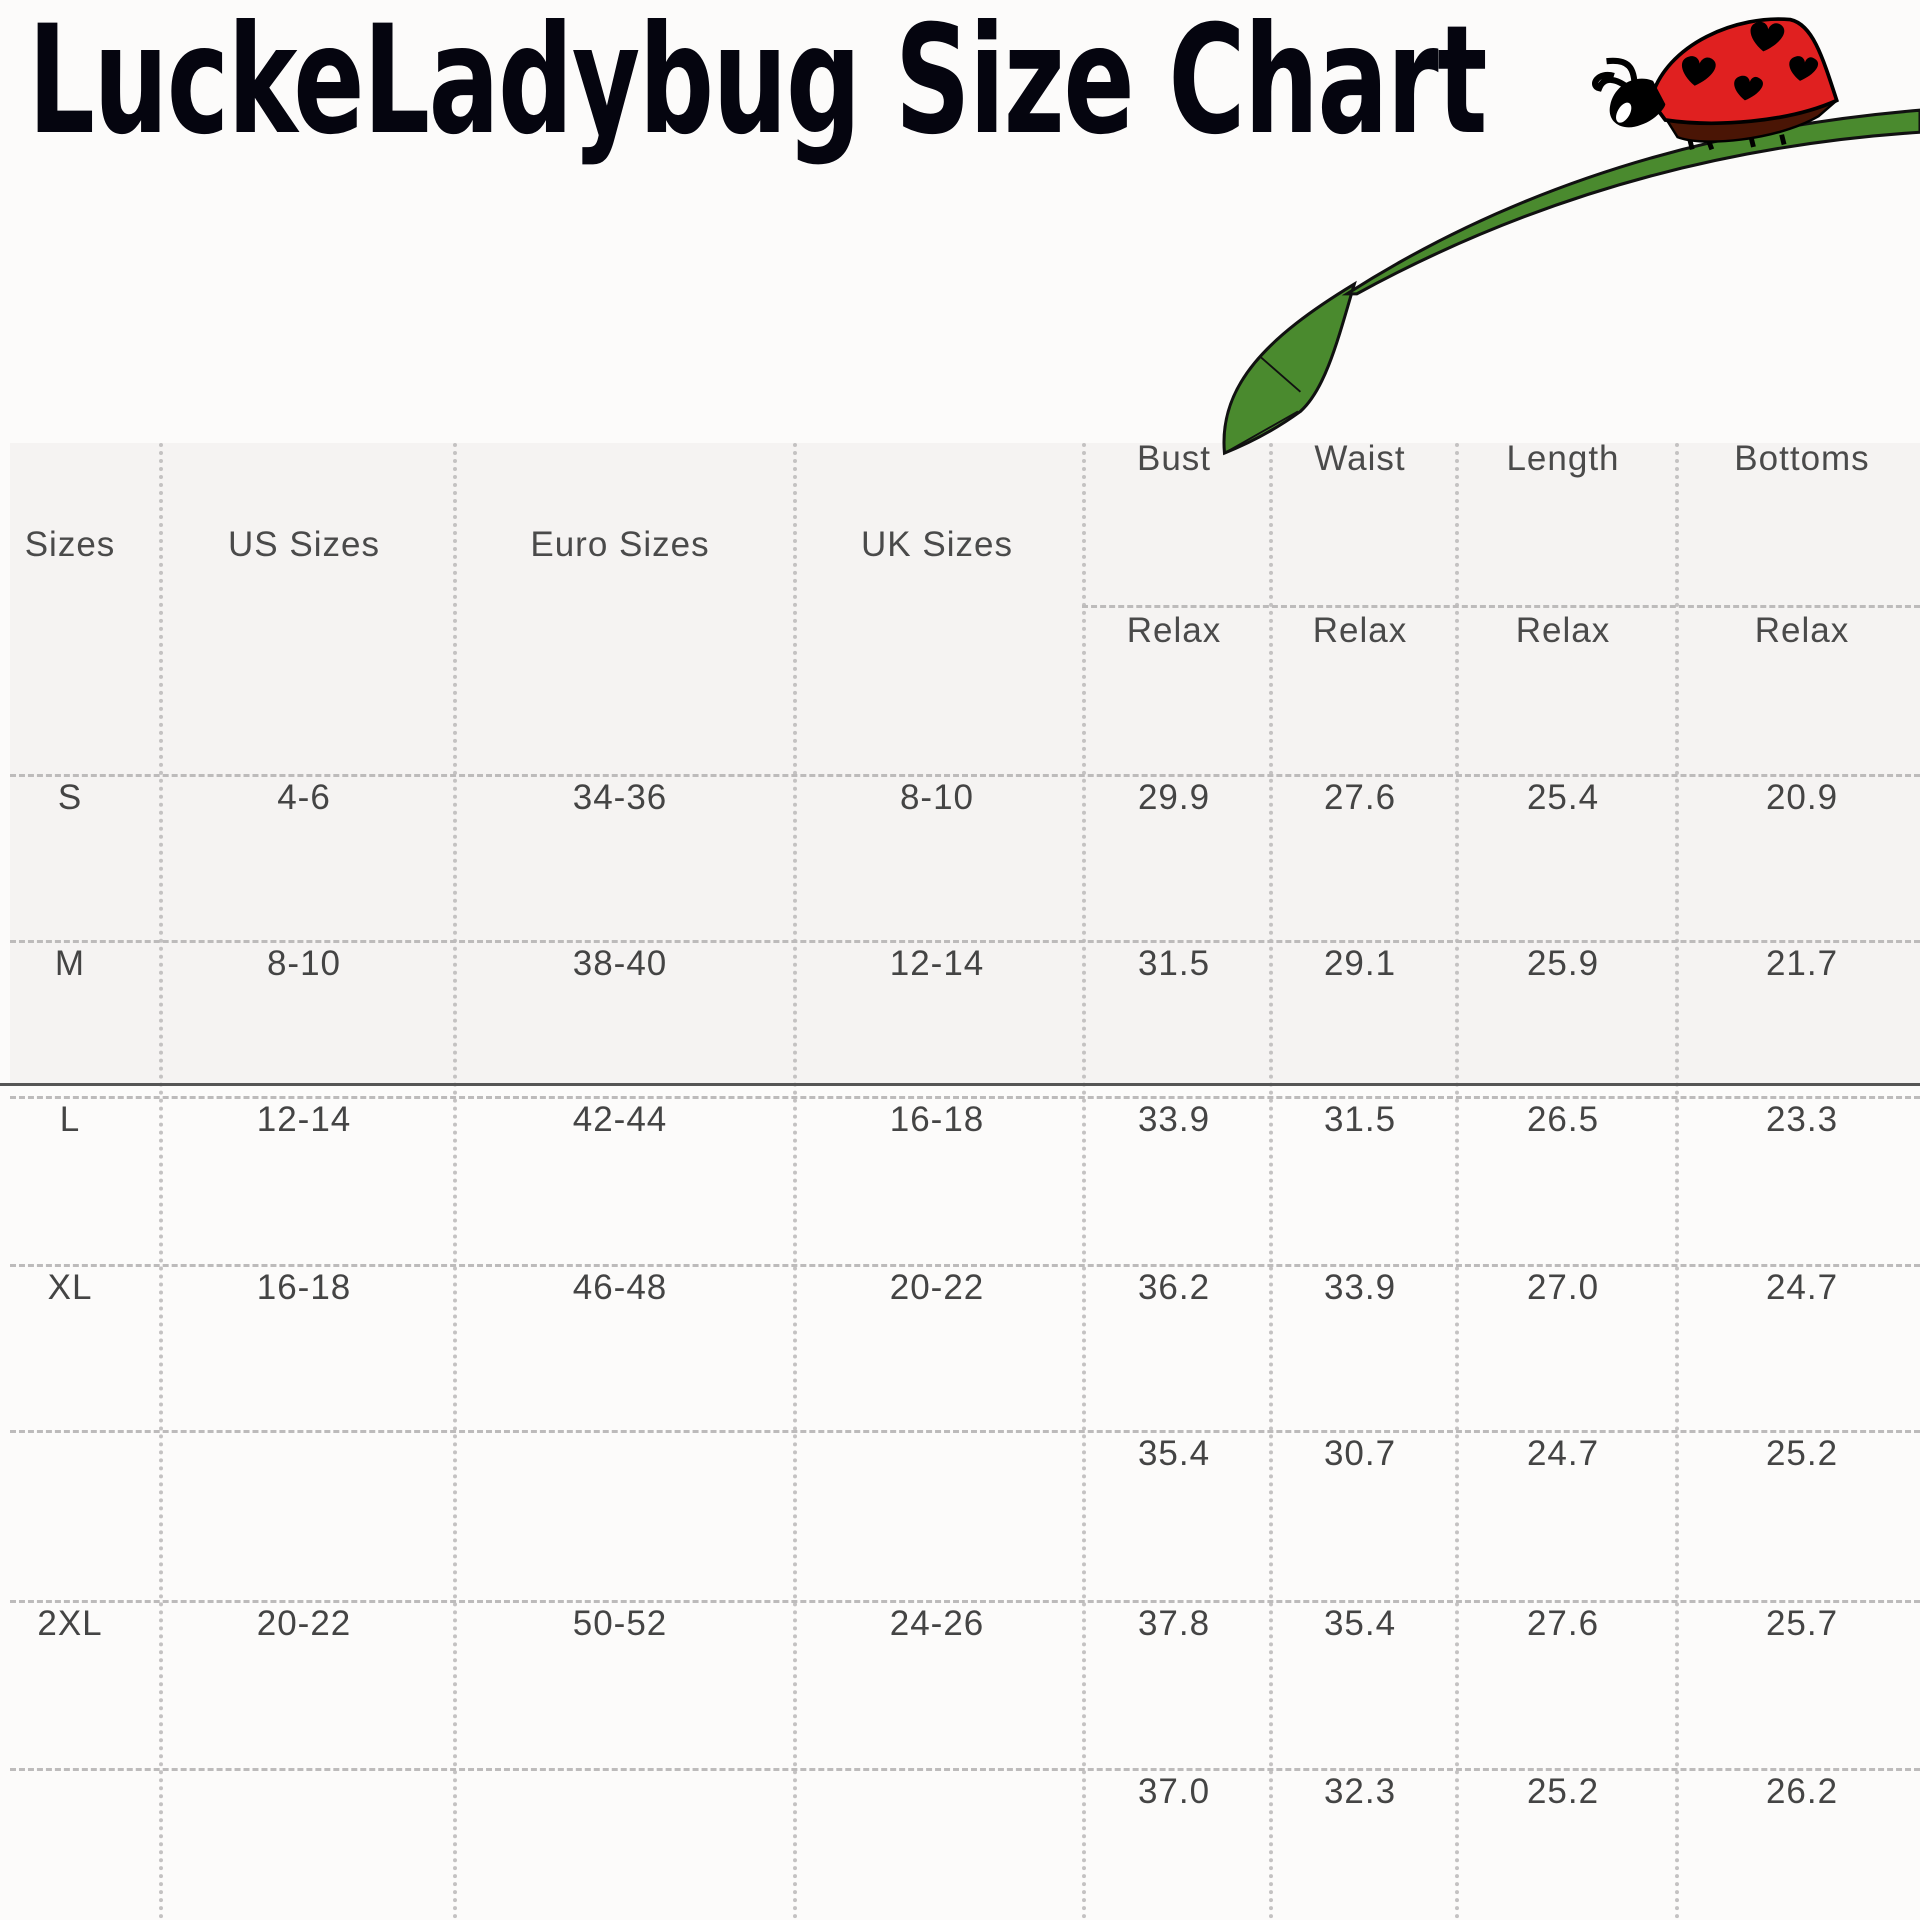  I want to click on table-cell: 29.1, so click(1360, 963).